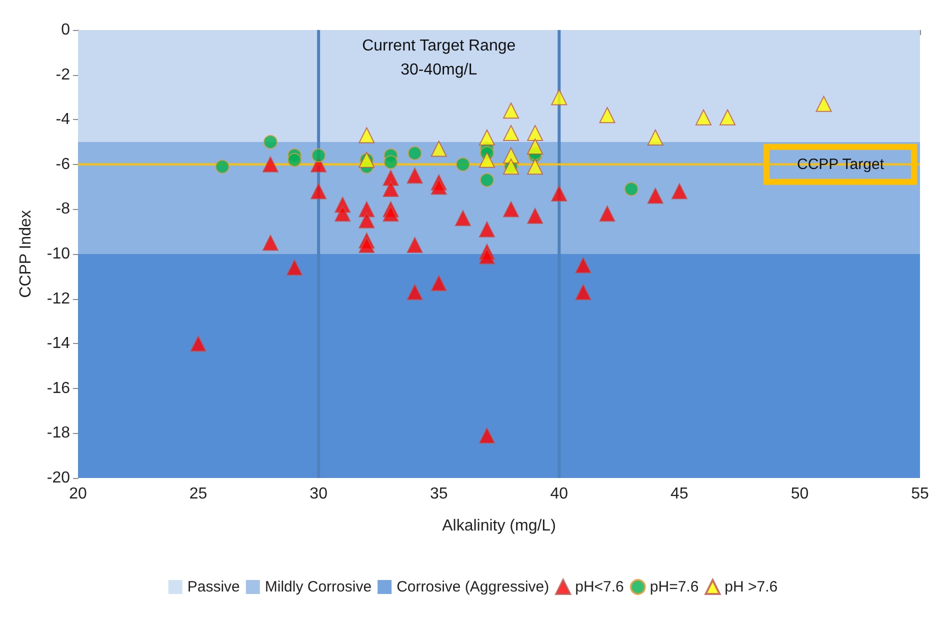  Describe the element at coordinates (799, 494) in the screenshot. I see `x-tick-label: 50` at that location.